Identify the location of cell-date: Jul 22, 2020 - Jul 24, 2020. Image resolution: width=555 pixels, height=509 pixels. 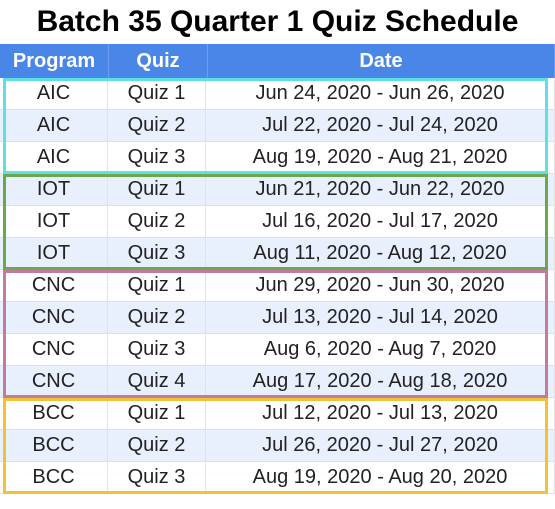
(380, 125).